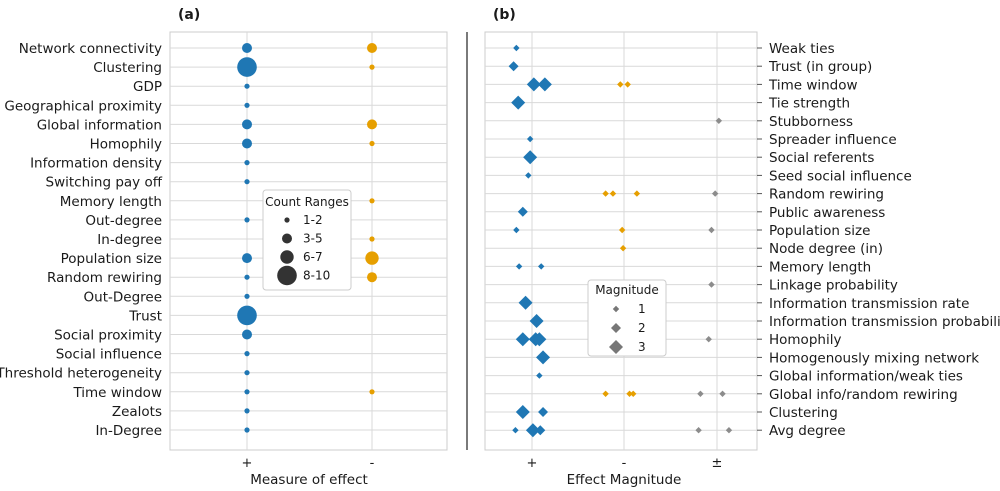 The height and width of the screenshot is (491, 1000). What do you see at coordinates (809, 104) in the screenshot?
I see `panel-b-ytick-tie-strength: Tie strength` at bounding box center [809, 104].